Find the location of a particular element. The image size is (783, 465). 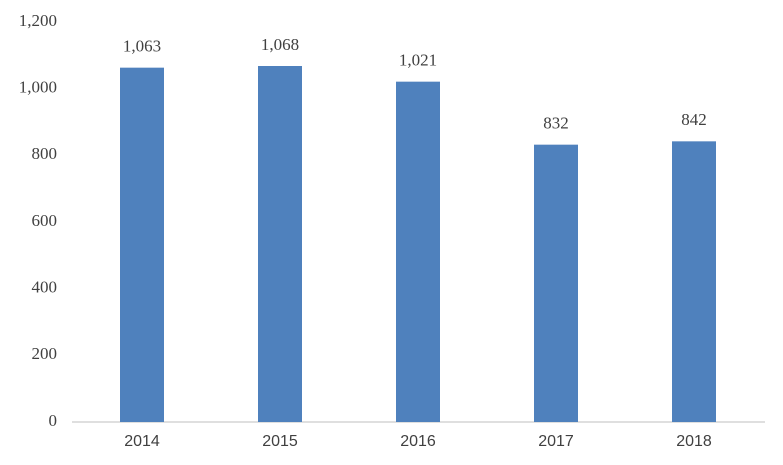

y-tick-label: 0 is located at coordinates (53, 420).